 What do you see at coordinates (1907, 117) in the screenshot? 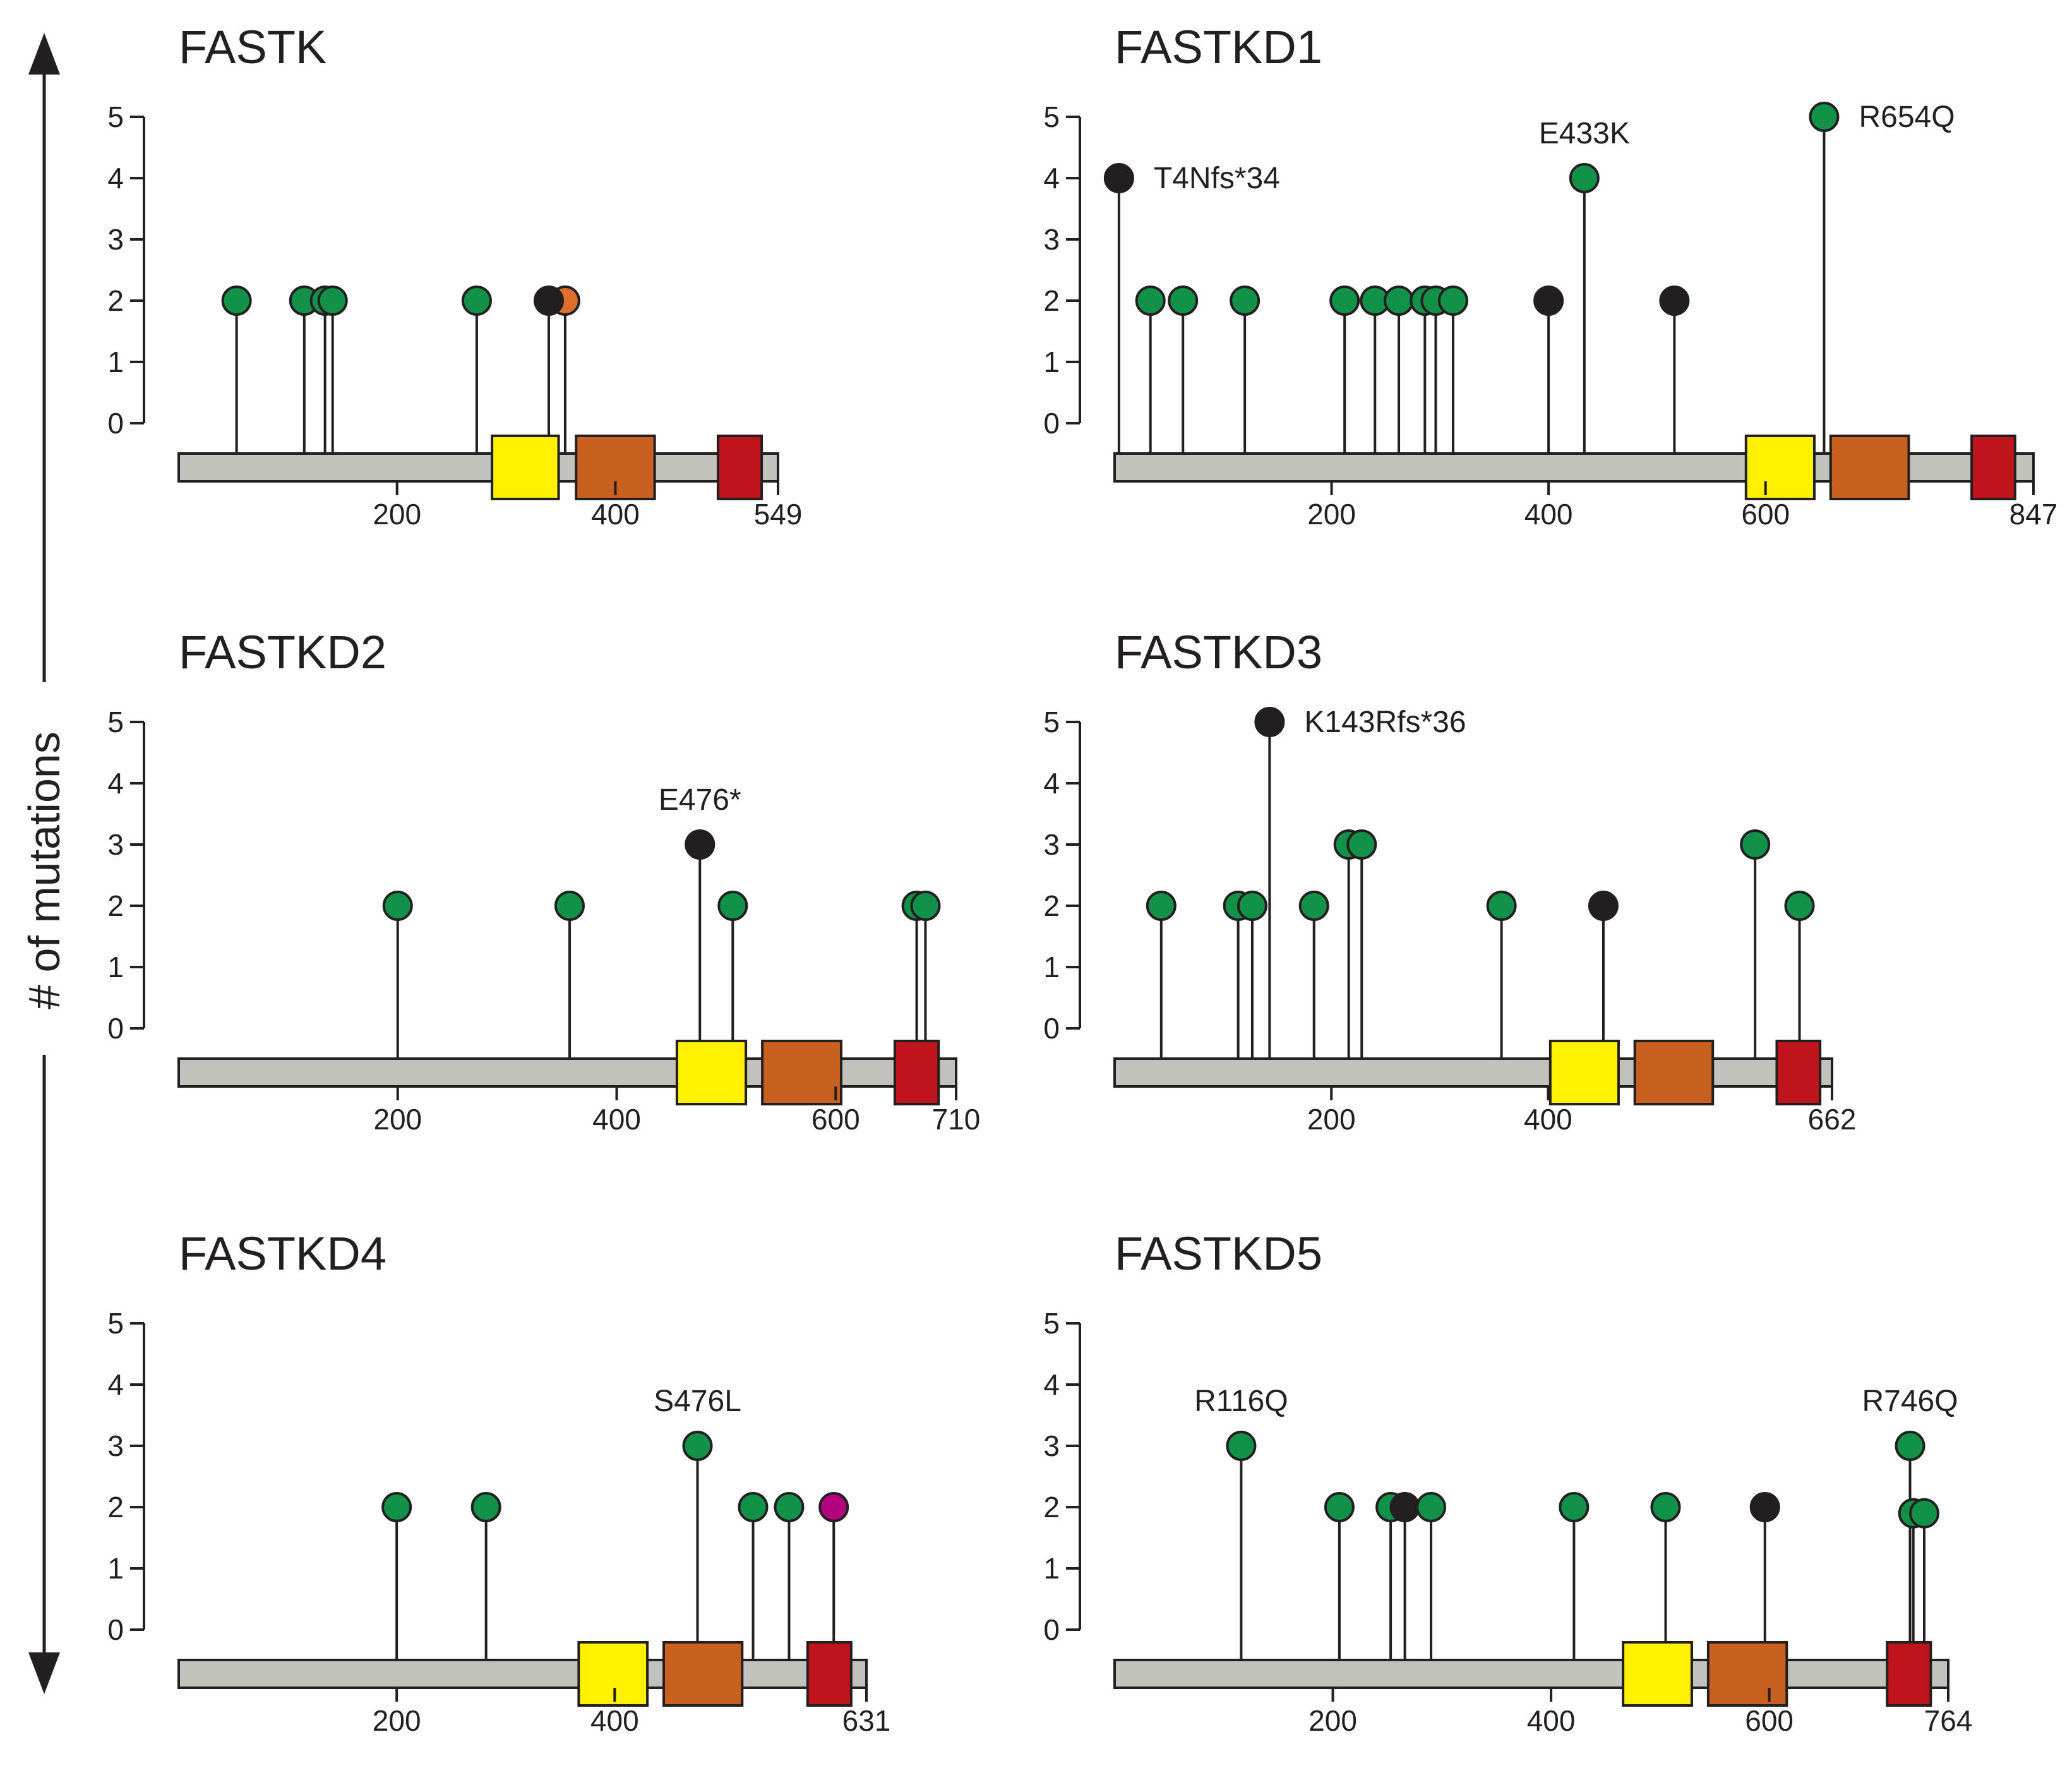
I see `mutation-label: R654Q` at bounding box center [1907, 117].